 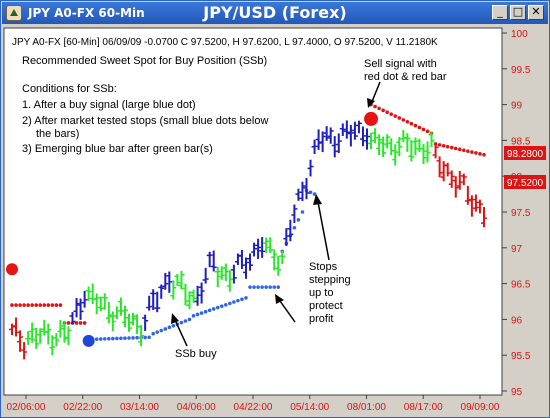 What do you see at coordinates (423, 407) in the screenshot?
I see `x-tick-label: 08/17:00` at bounding box center [423, 407].